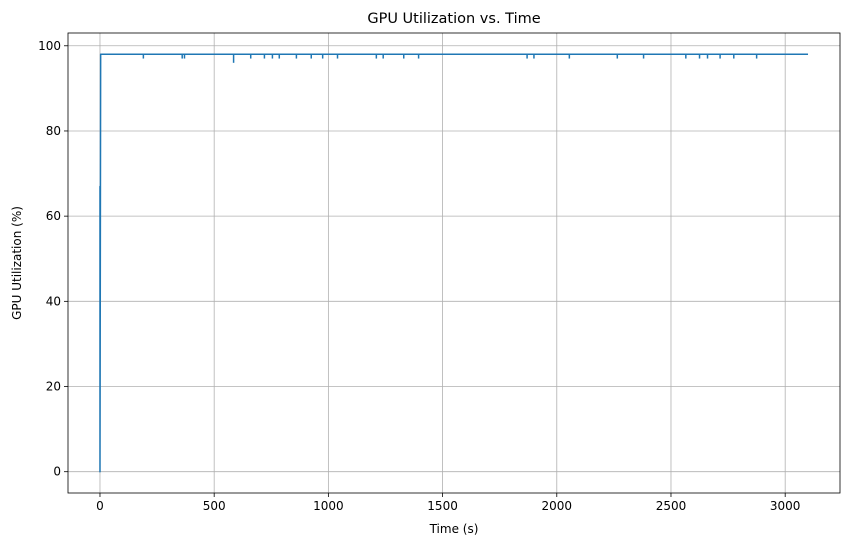 Image resolution: width=850 pixels, height=547 pixels. What do you see at coordinates (442, 506) in the screenshot?
I see `x-tick-label: 1500` at bounding box center [442, 506].